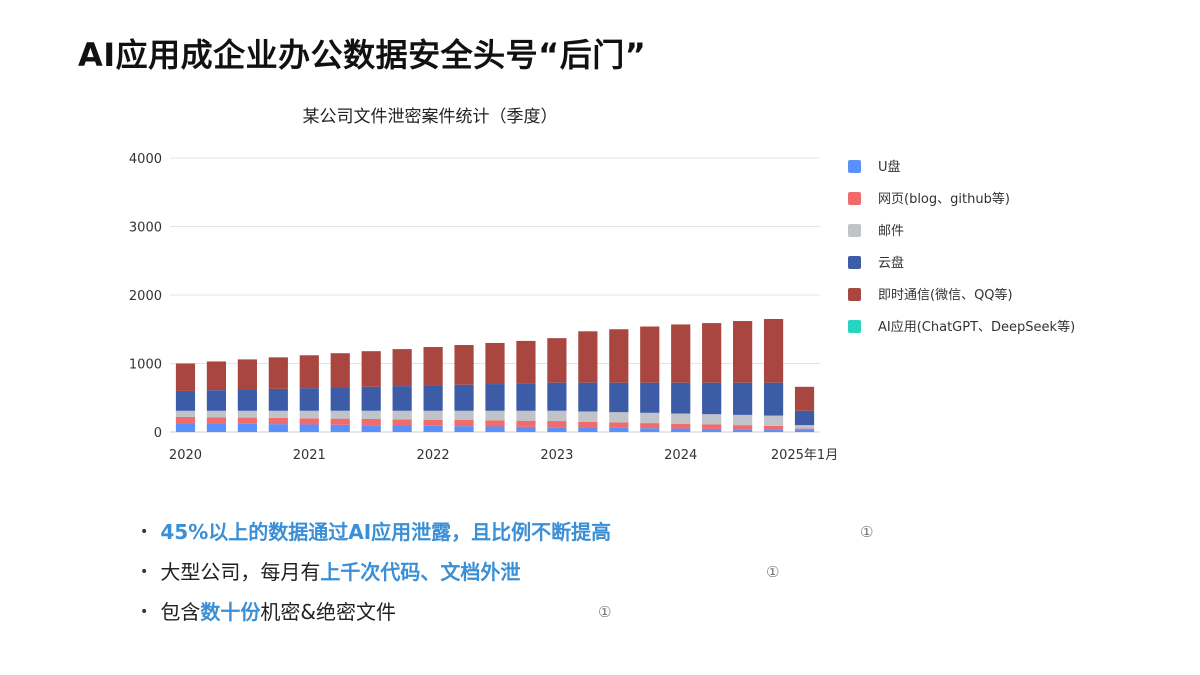  I want to click on x-tick-label: 2020, so click(185, 455).